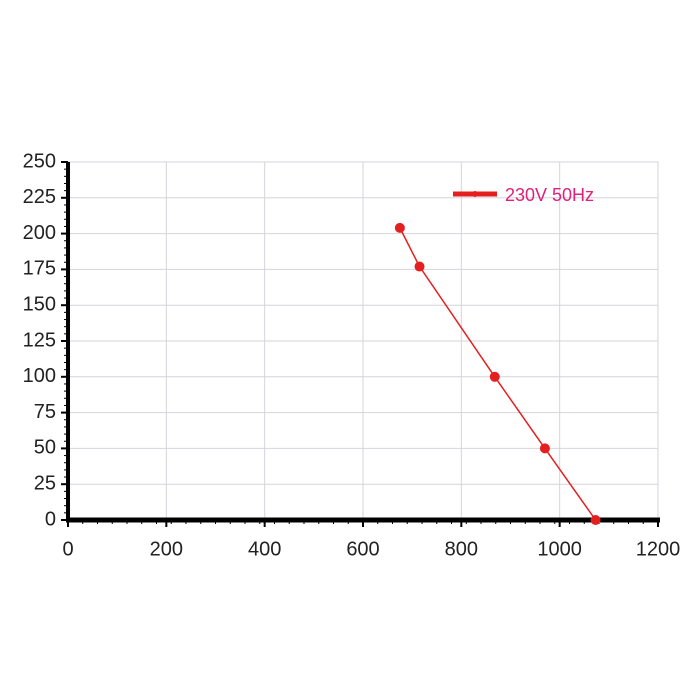  Describe the element at coordinates (39, 340) in the screenshot. I see `y-tick-label: 125` at that location.